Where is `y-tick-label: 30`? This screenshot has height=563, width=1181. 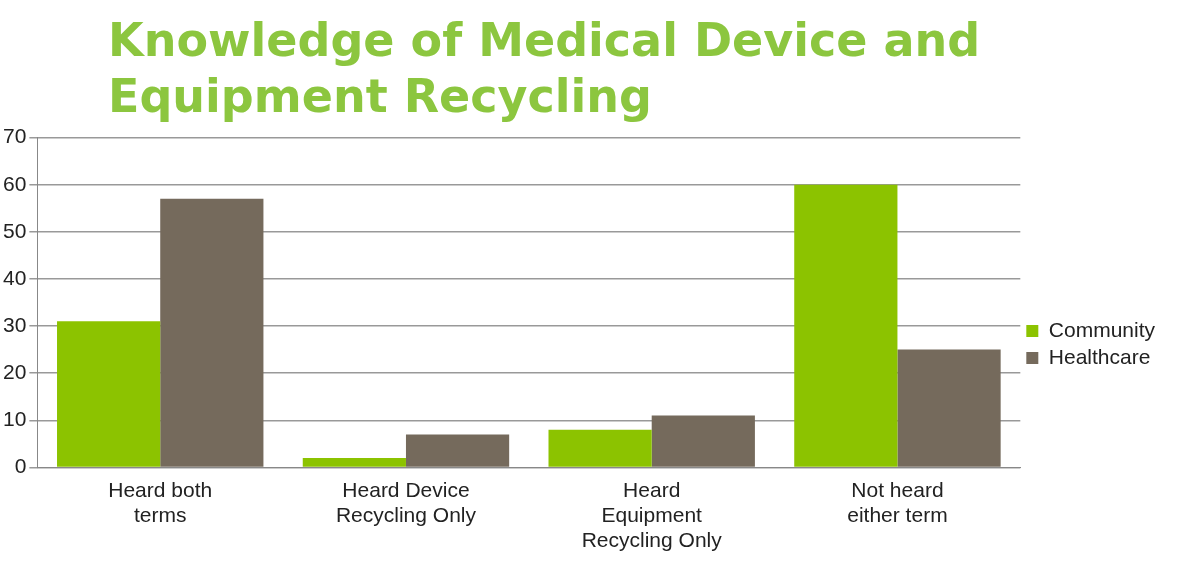 y-tick-label: 30 is located at coordinates (15, 324).